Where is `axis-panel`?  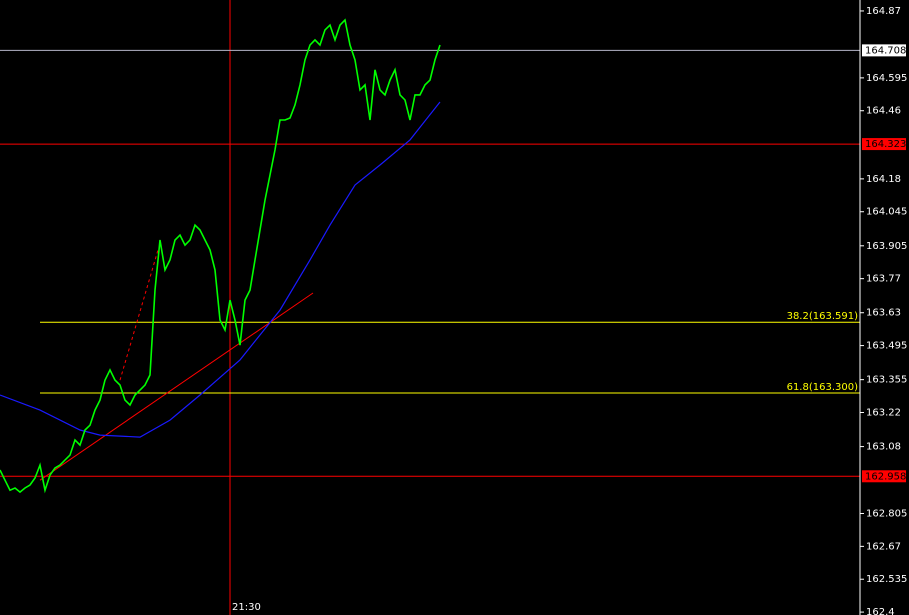
axis-panel is located at coordinates (884, 307).